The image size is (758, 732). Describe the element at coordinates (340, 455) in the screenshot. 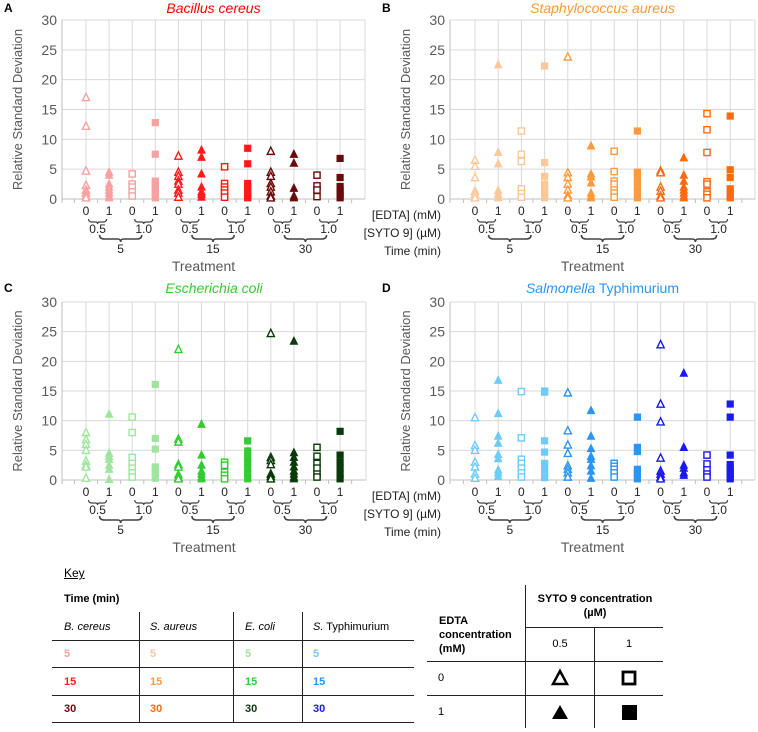

I see `series-t30-syto1.0-edta1` at that location.